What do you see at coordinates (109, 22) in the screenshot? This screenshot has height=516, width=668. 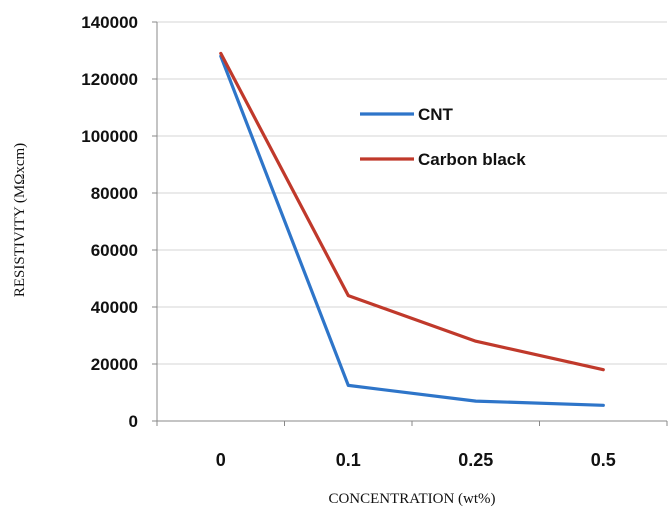 I see `y-tick-label: 140000` at bounding box center [109, 22].